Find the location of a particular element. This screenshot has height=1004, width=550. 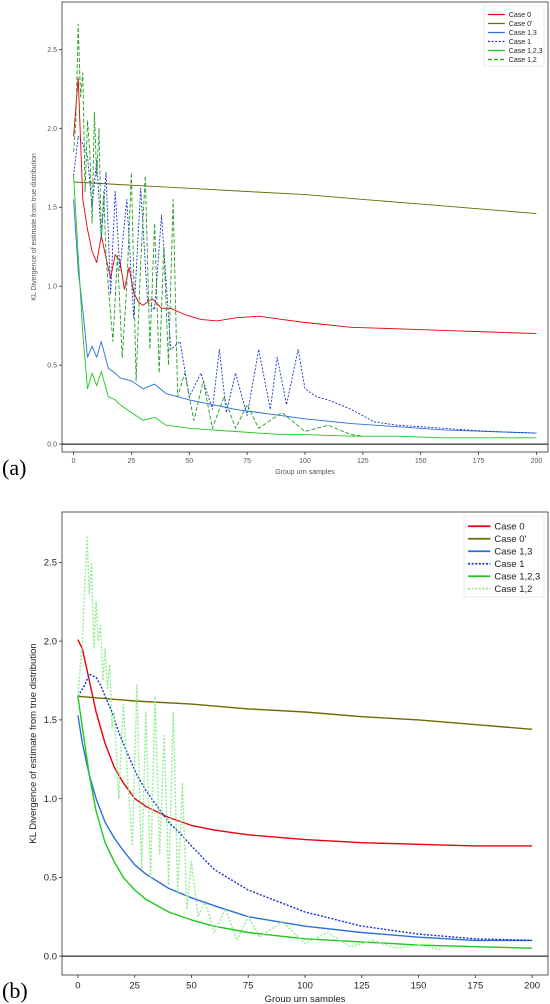

panel-label-a: (a) is located at coordinates (14, 467).